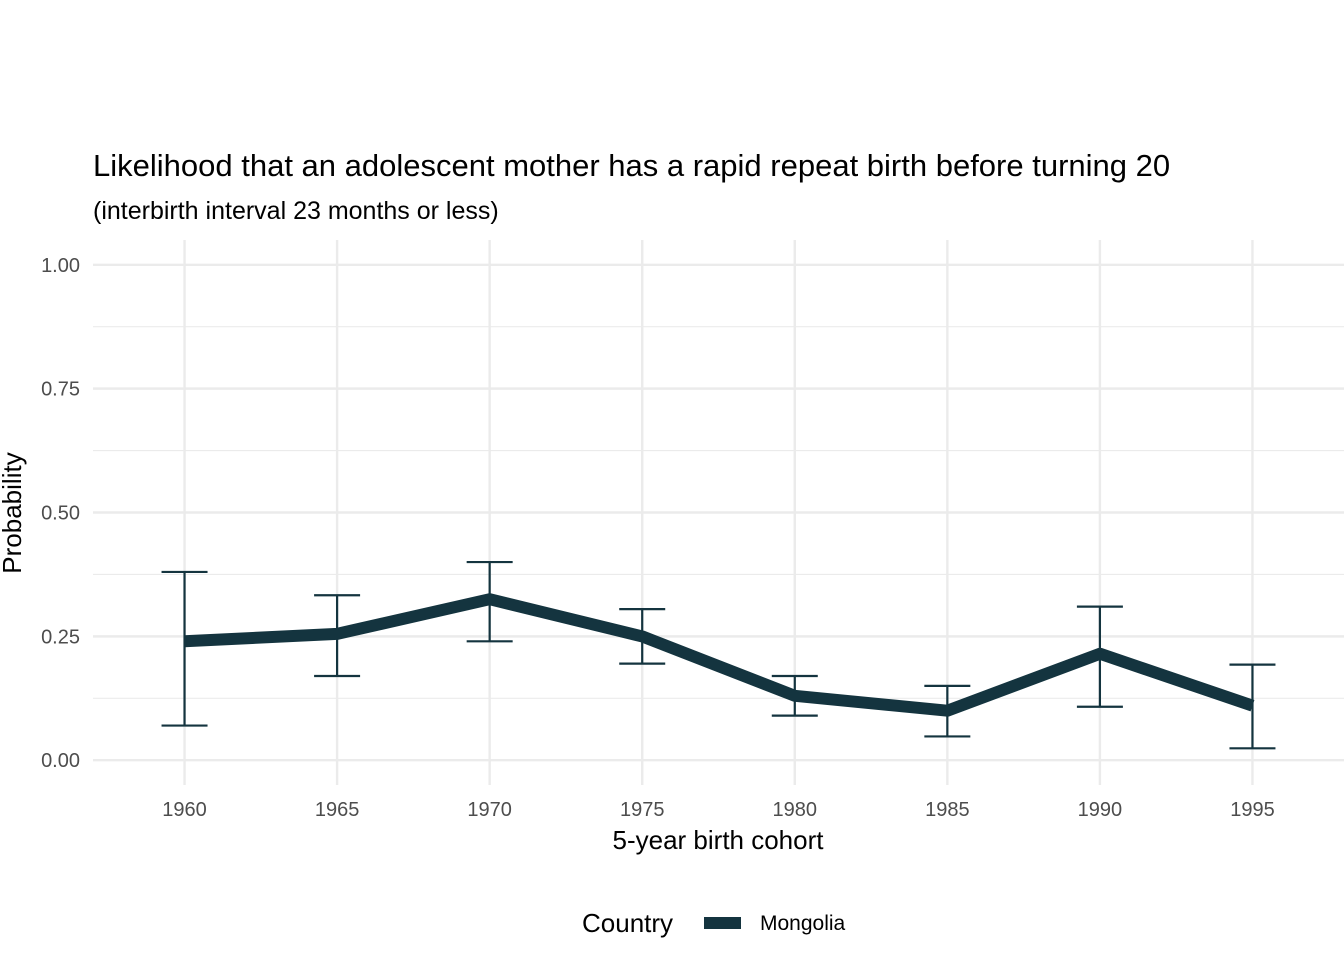 This screenshot has height=960, width=1344. I want to click on series-line-mongolia, so click(719, 655).